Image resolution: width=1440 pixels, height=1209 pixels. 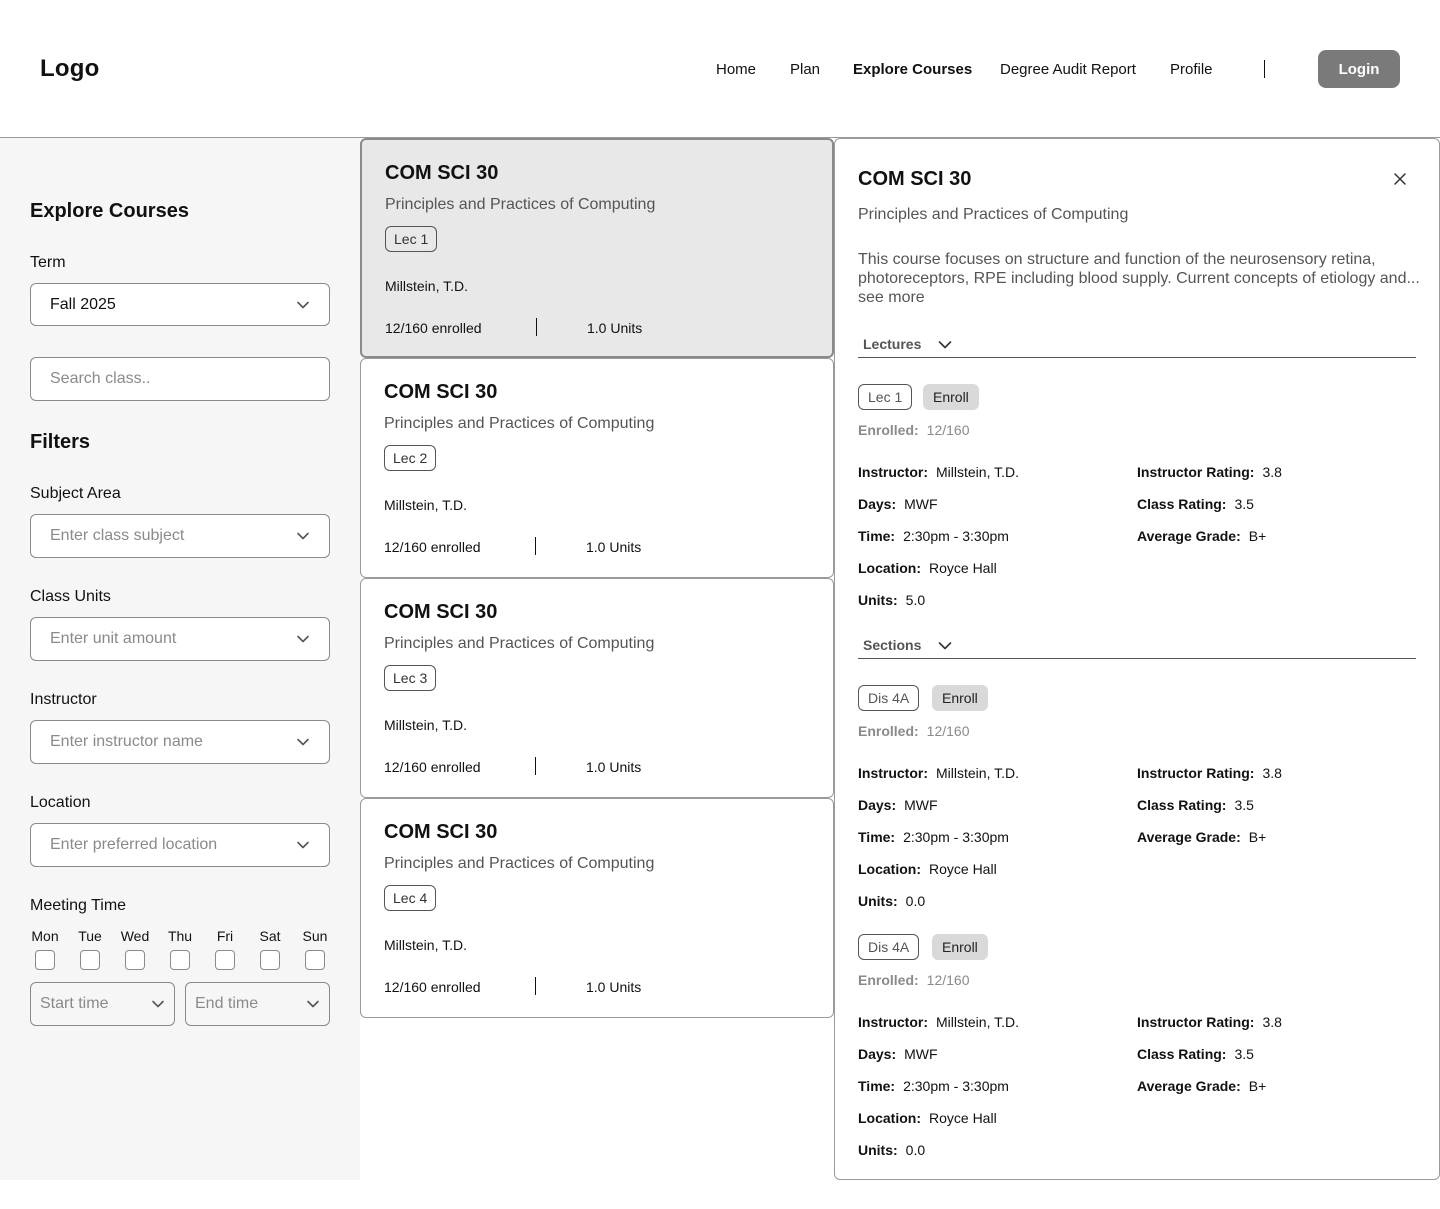 I want to click on days-label: Days:, so click(x=877, y=805).